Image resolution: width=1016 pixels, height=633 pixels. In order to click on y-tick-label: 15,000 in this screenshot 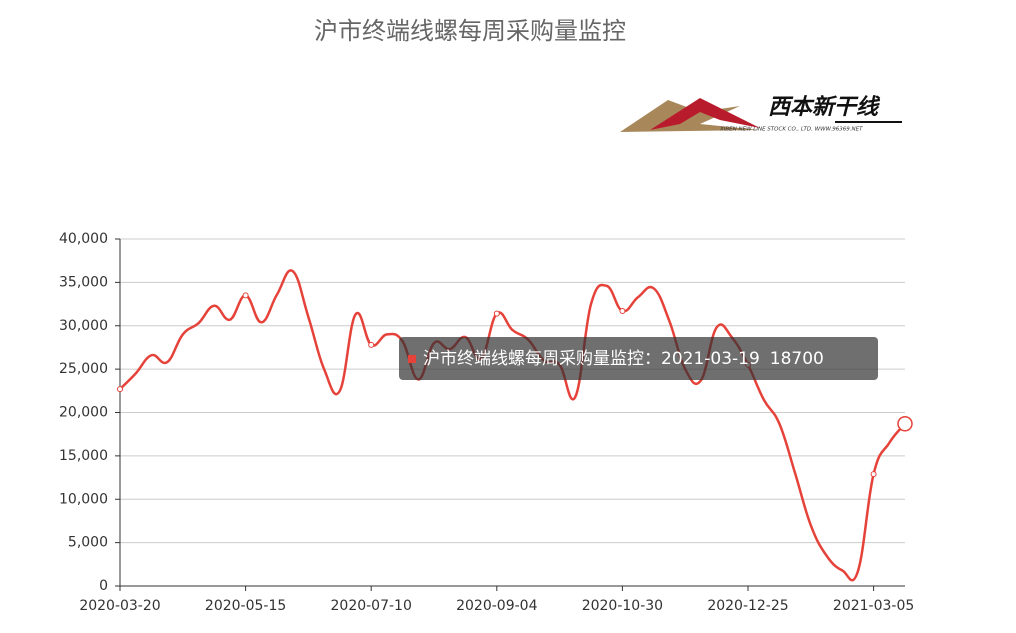, I will do `click(83, 456)`.